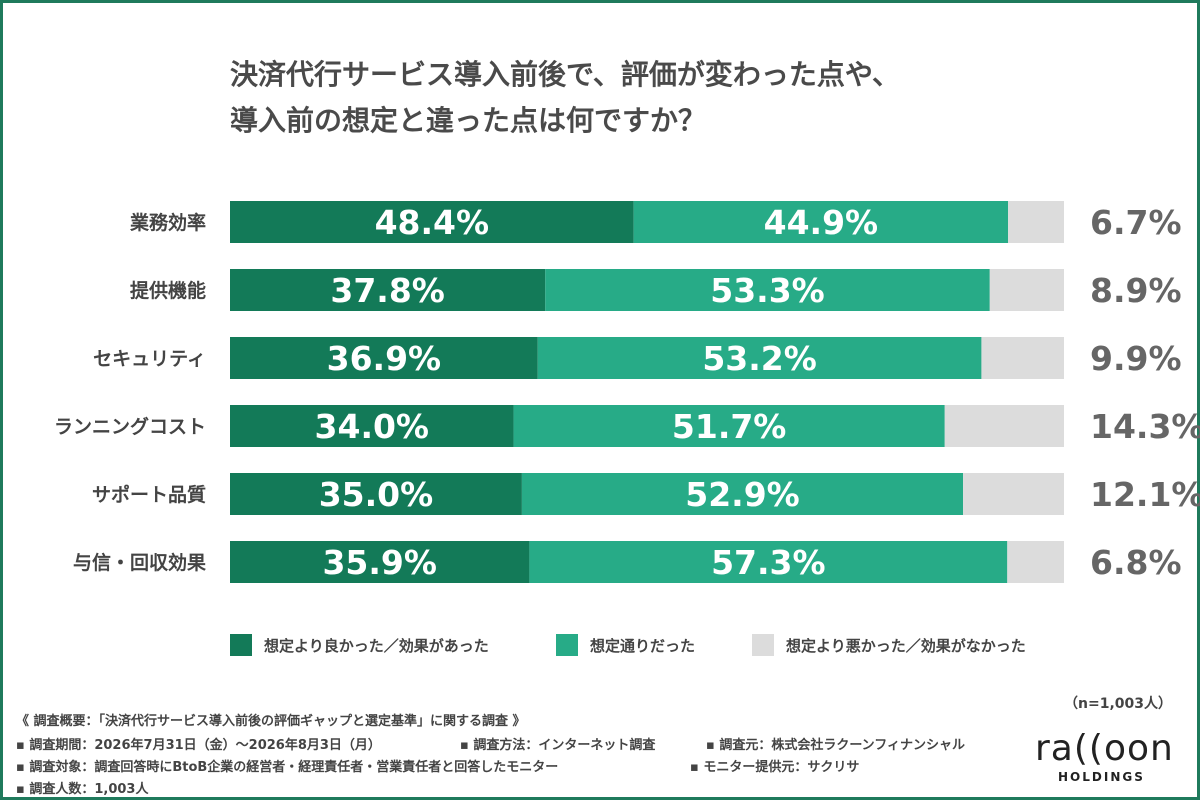 The image size is (1200, 800). Describe the element at coordinates (149, 494) in the screenshot. I see `category-label: サポート品質` at that location.